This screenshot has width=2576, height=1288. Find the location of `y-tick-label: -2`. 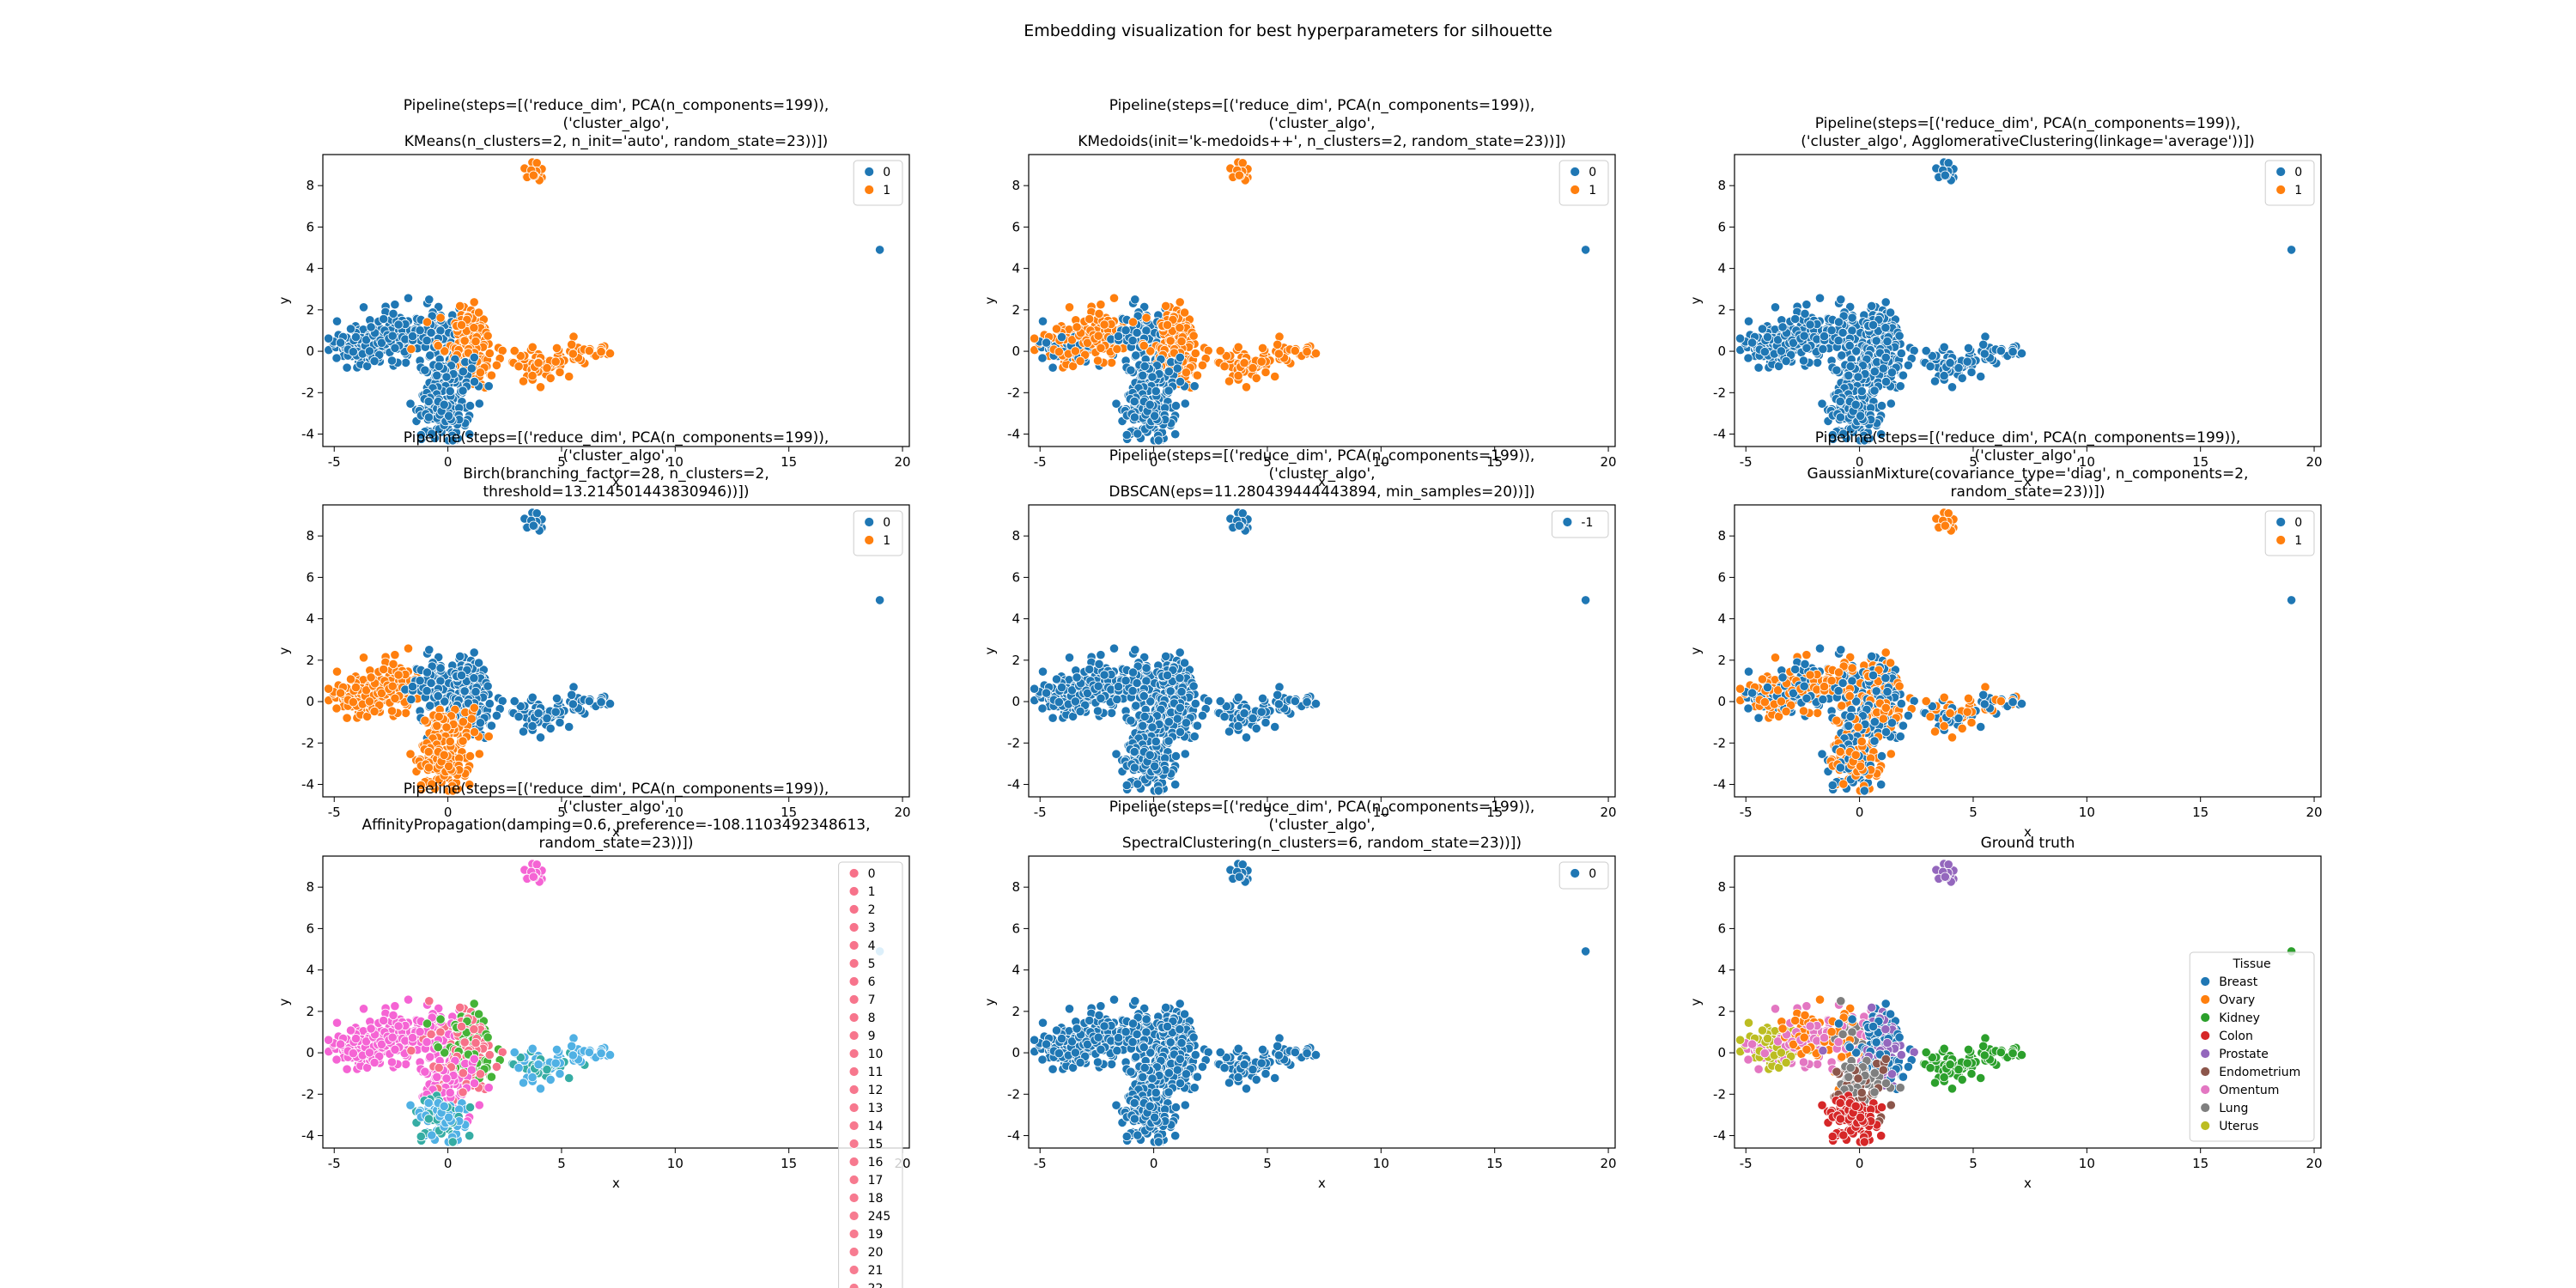

y-tick-label: -2 is located at coordinates (1013, 742).